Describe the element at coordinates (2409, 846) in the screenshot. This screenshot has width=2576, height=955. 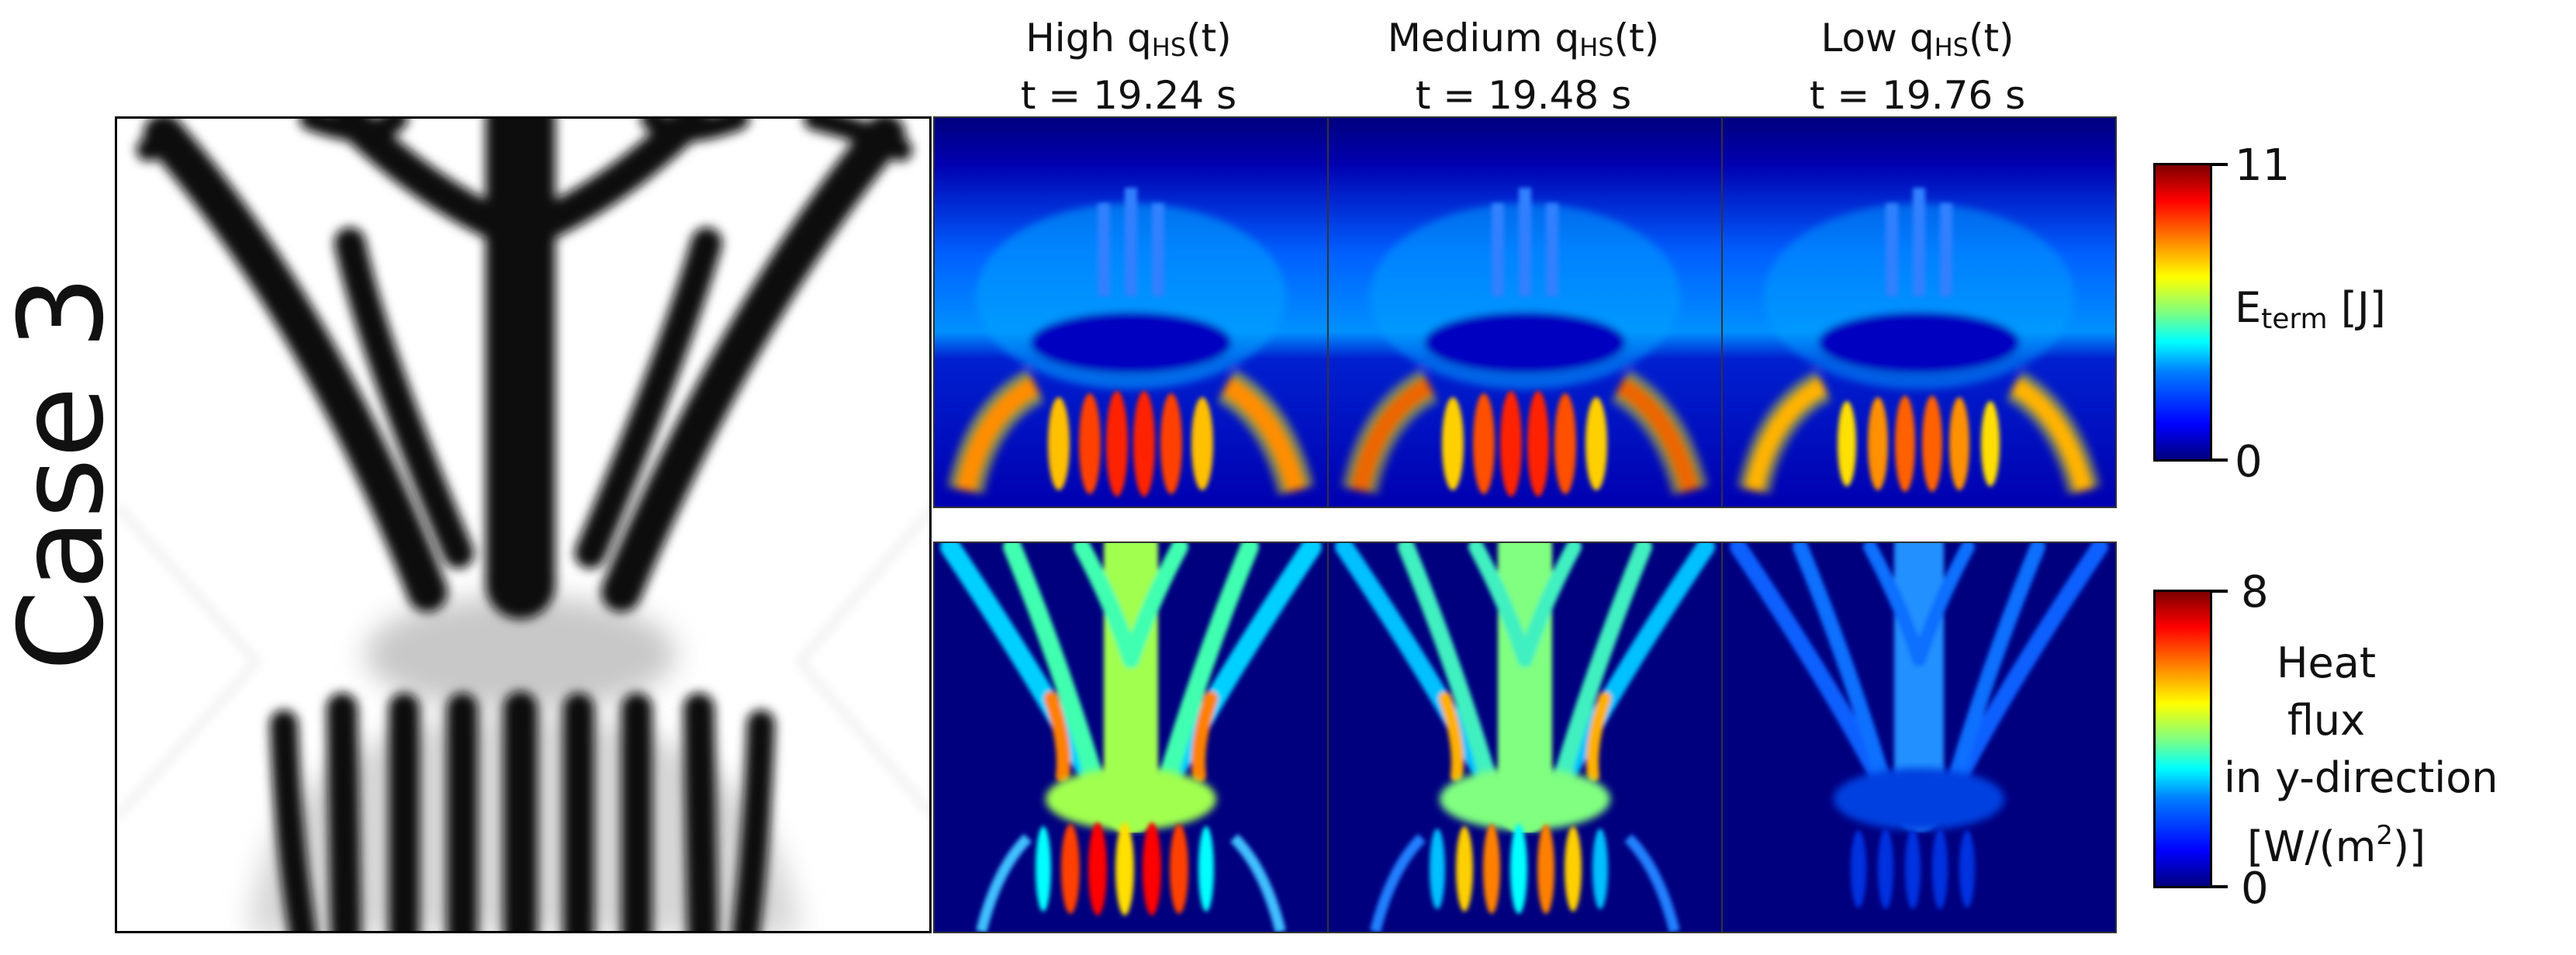
I see `heatflux-colorbar-unit-post: )]` at that location.